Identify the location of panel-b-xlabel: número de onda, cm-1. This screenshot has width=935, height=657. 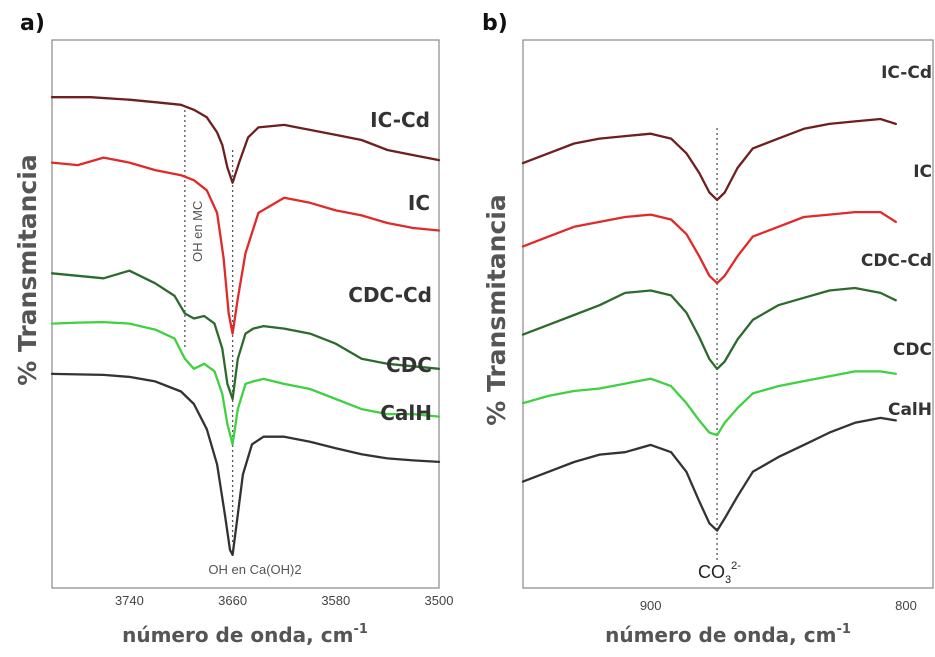
(728, 634).